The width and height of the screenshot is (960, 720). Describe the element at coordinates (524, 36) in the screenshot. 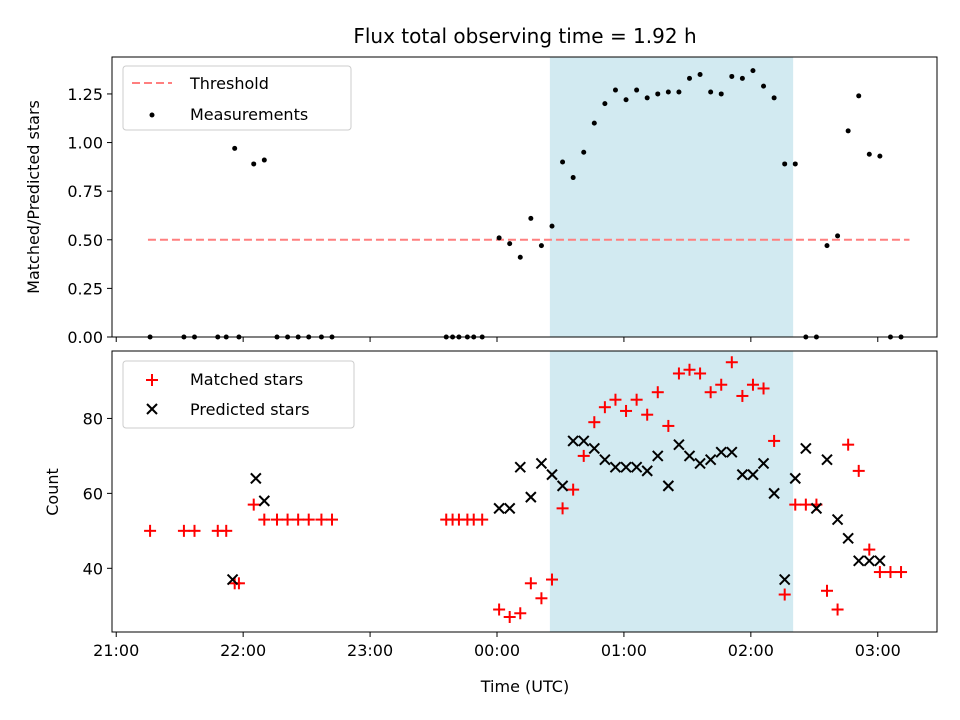

I see `chart-title: Flux total observing time = 1.92 h` at that location.